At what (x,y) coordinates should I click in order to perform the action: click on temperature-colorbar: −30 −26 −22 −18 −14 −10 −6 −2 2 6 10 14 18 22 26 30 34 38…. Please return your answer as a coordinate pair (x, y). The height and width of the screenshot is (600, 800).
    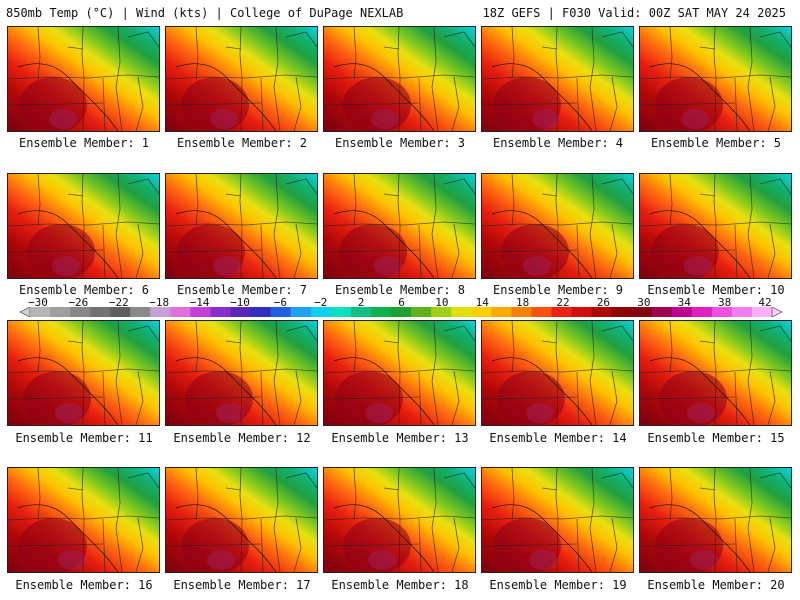
    Looking at the image, I should click on (400, 307).